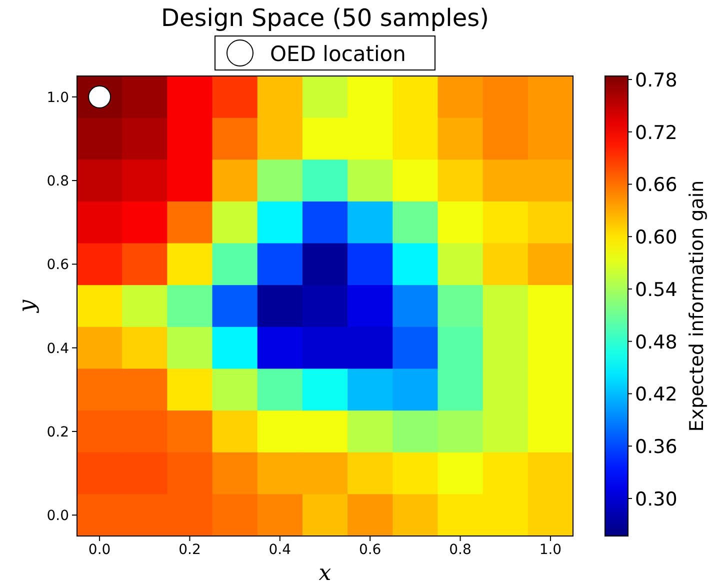  I want to click on y-tick-label: 0.4, so click(58, 348).